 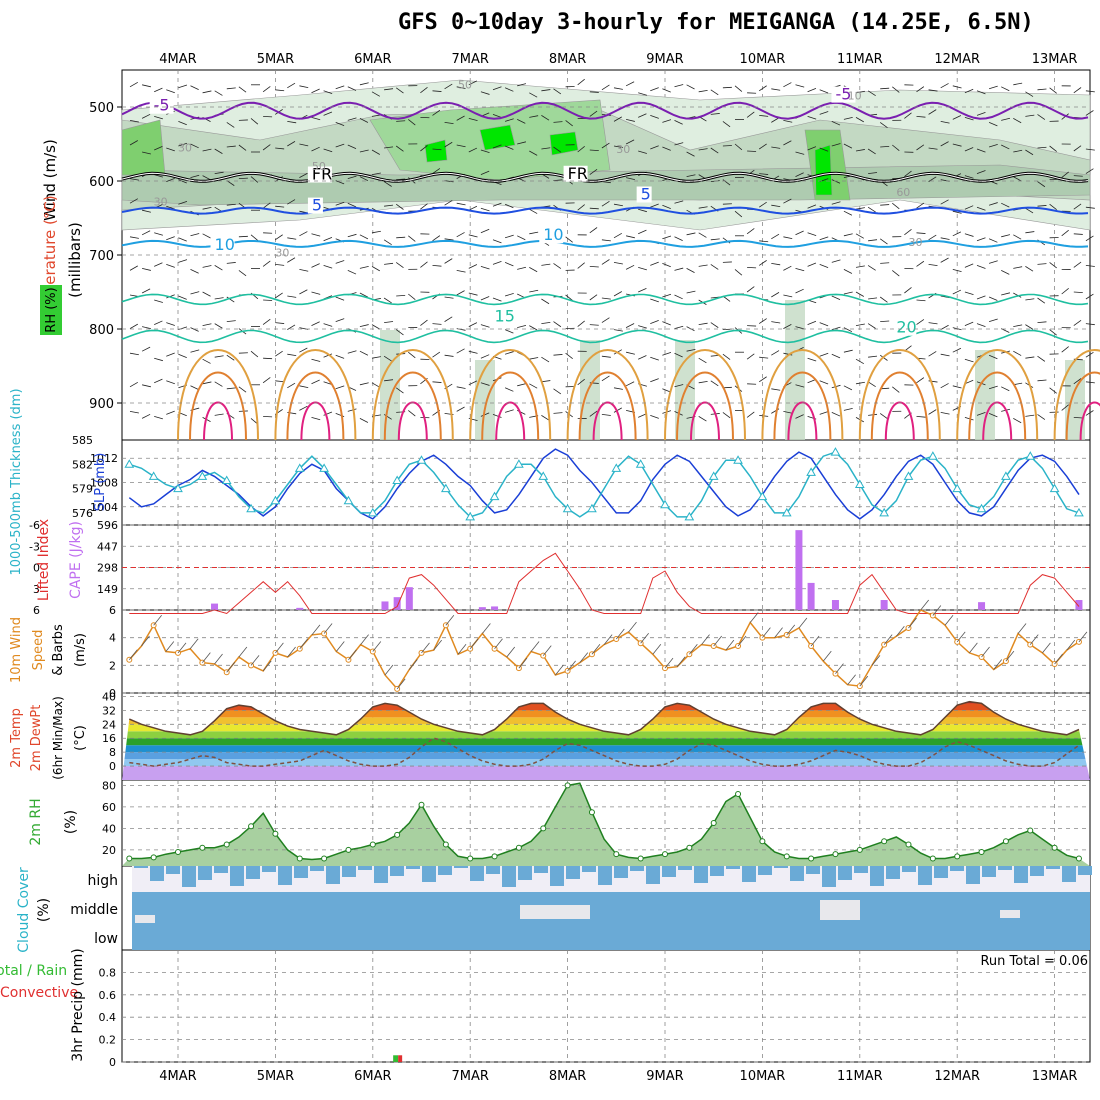 I want to click on temp-band, so click(x=606, y=773).